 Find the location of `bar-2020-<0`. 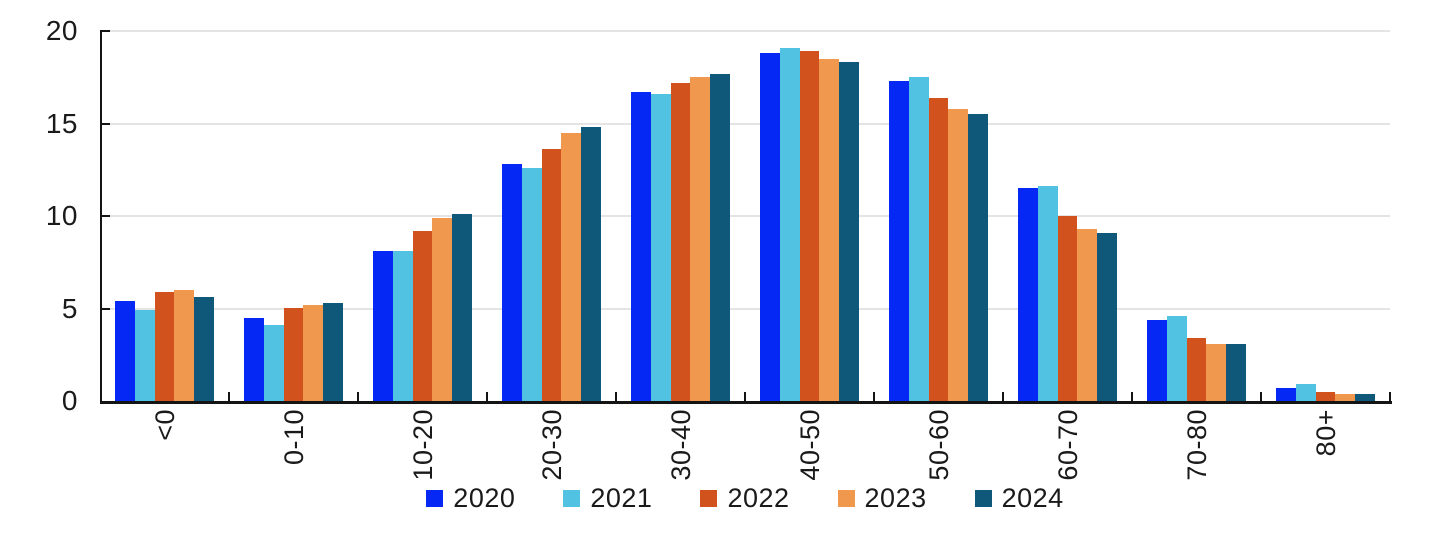

bar-2020-<0 is located at coordinates (125, 351).